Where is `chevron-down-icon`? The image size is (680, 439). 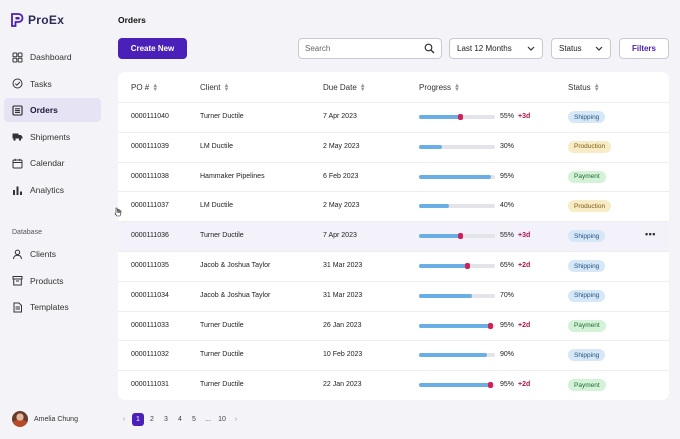
chevron-down-icon is located at coordinates (599, 48).